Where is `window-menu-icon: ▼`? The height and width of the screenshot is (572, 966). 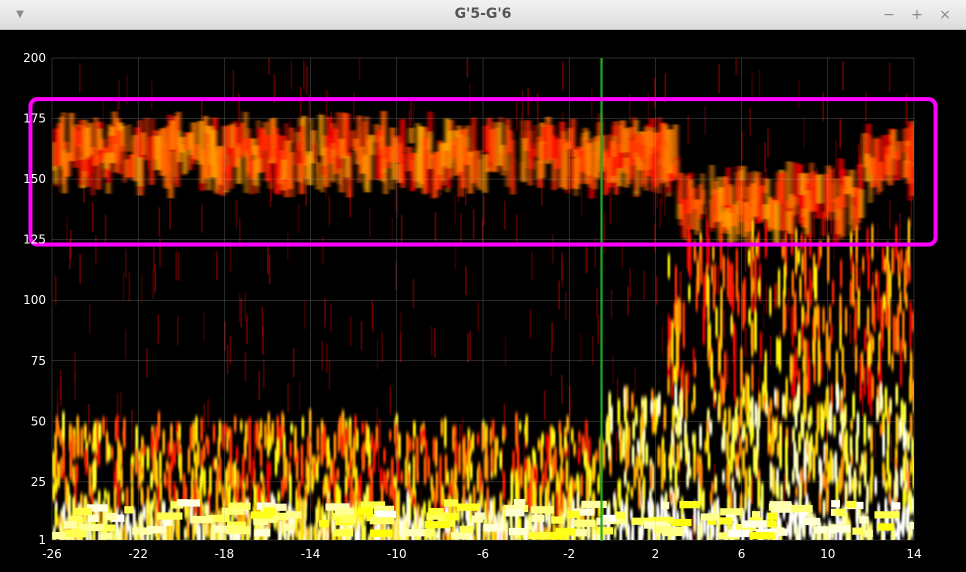
window-menu-icon: ▼ is located at coordinates (20, 14).